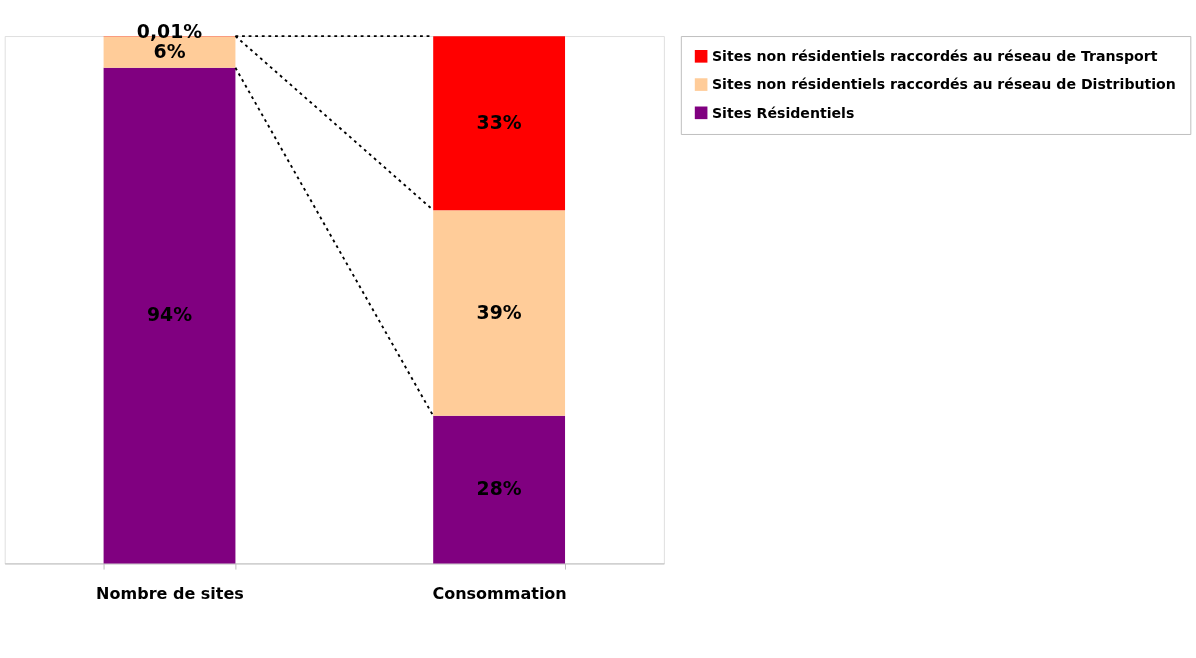  I want to click on x-tick-label: Consommation, so click(499, 593).